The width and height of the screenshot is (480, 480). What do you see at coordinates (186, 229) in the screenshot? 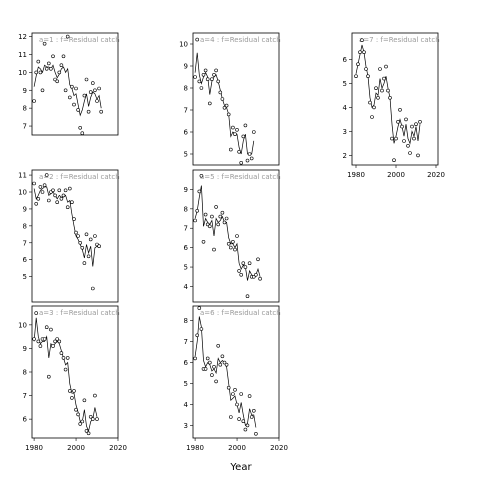
I see `y-tick-label: 7` at bounding box center [186, 229].